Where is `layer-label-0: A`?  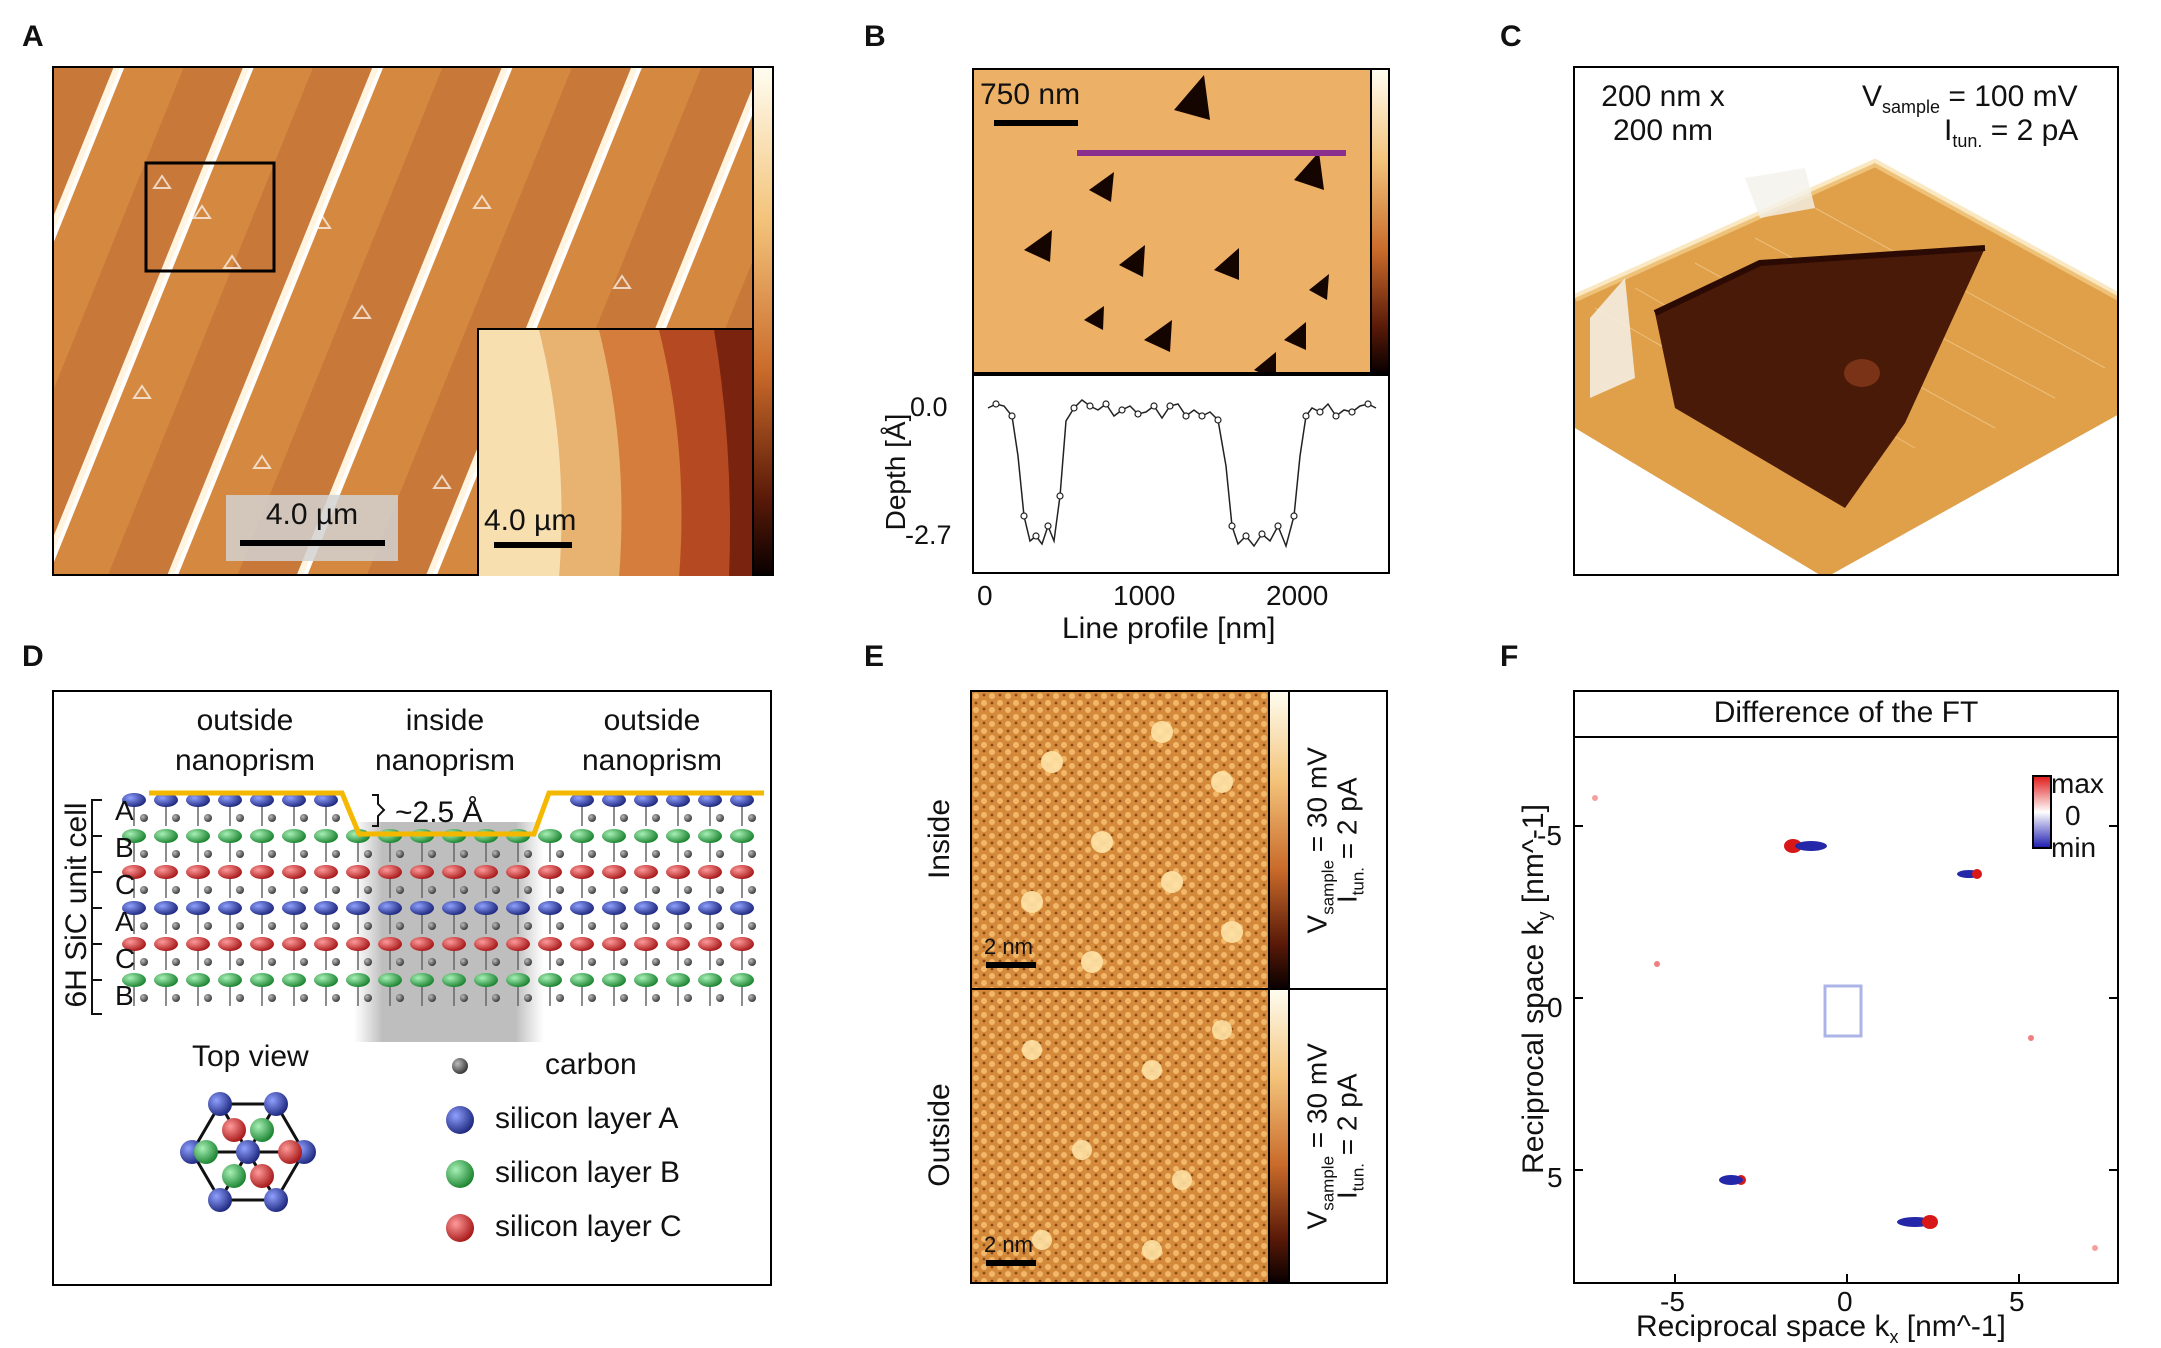 layer-label-0: A is located at coordinates (124, 810).